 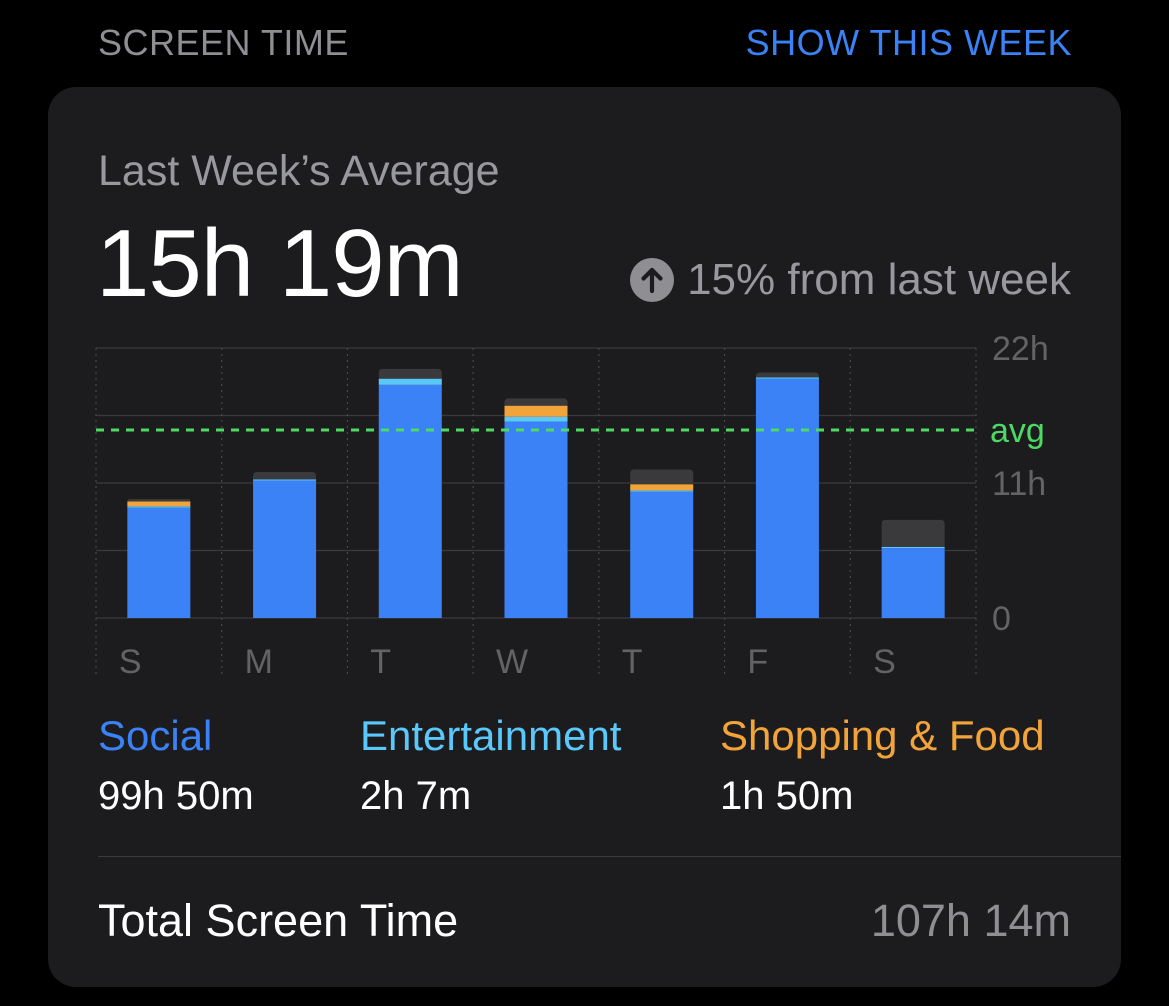 I want to click on show-this-week-link: SHOW THIS WEEK, so click(x=908, y=42).